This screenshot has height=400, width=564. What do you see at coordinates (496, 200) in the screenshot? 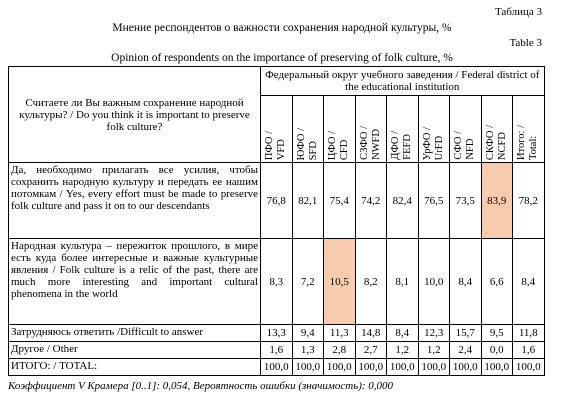
I see `cell: 83,9` at bounding box center [496, 200].